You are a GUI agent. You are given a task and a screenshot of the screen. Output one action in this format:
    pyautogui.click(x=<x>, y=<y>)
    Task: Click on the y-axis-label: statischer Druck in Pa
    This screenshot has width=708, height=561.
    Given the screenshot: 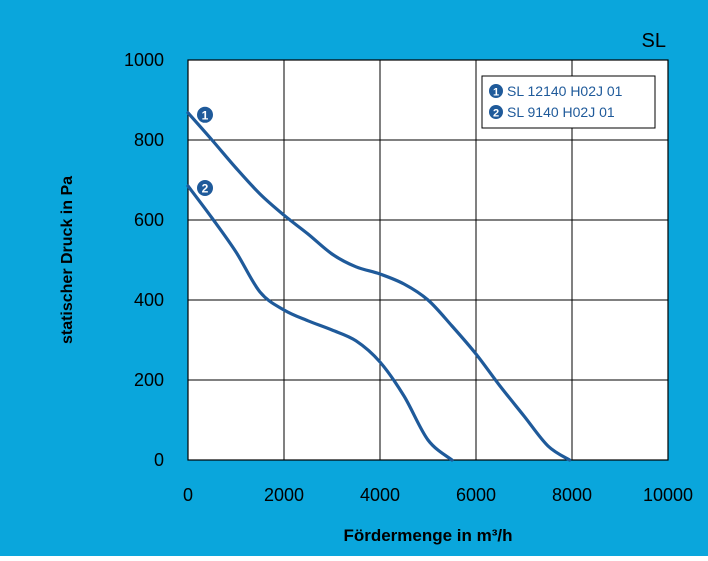 What is the action you would take?
    pyautogui.click(x=67, y=260)
    